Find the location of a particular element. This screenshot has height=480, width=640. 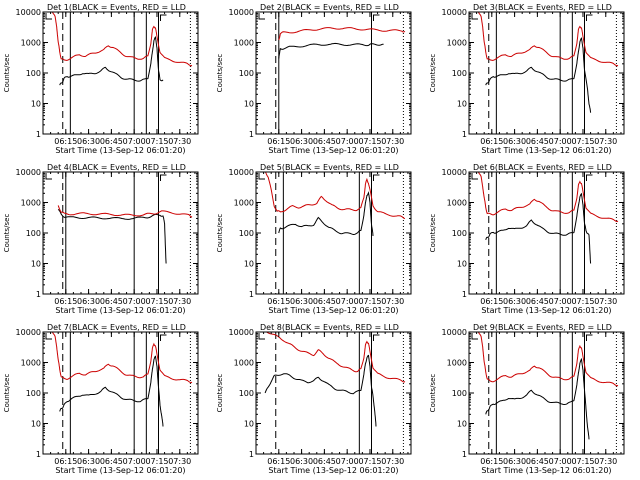

panel-title: Det 6(BLACK = Events, RED = LLD is located at coordinates (542, 167).